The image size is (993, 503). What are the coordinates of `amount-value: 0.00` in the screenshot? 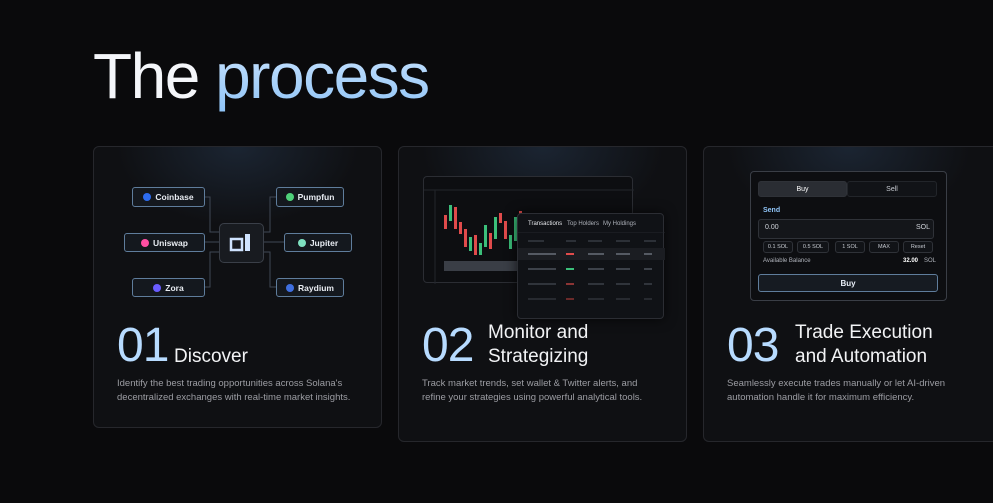 It's located at (772, 227).